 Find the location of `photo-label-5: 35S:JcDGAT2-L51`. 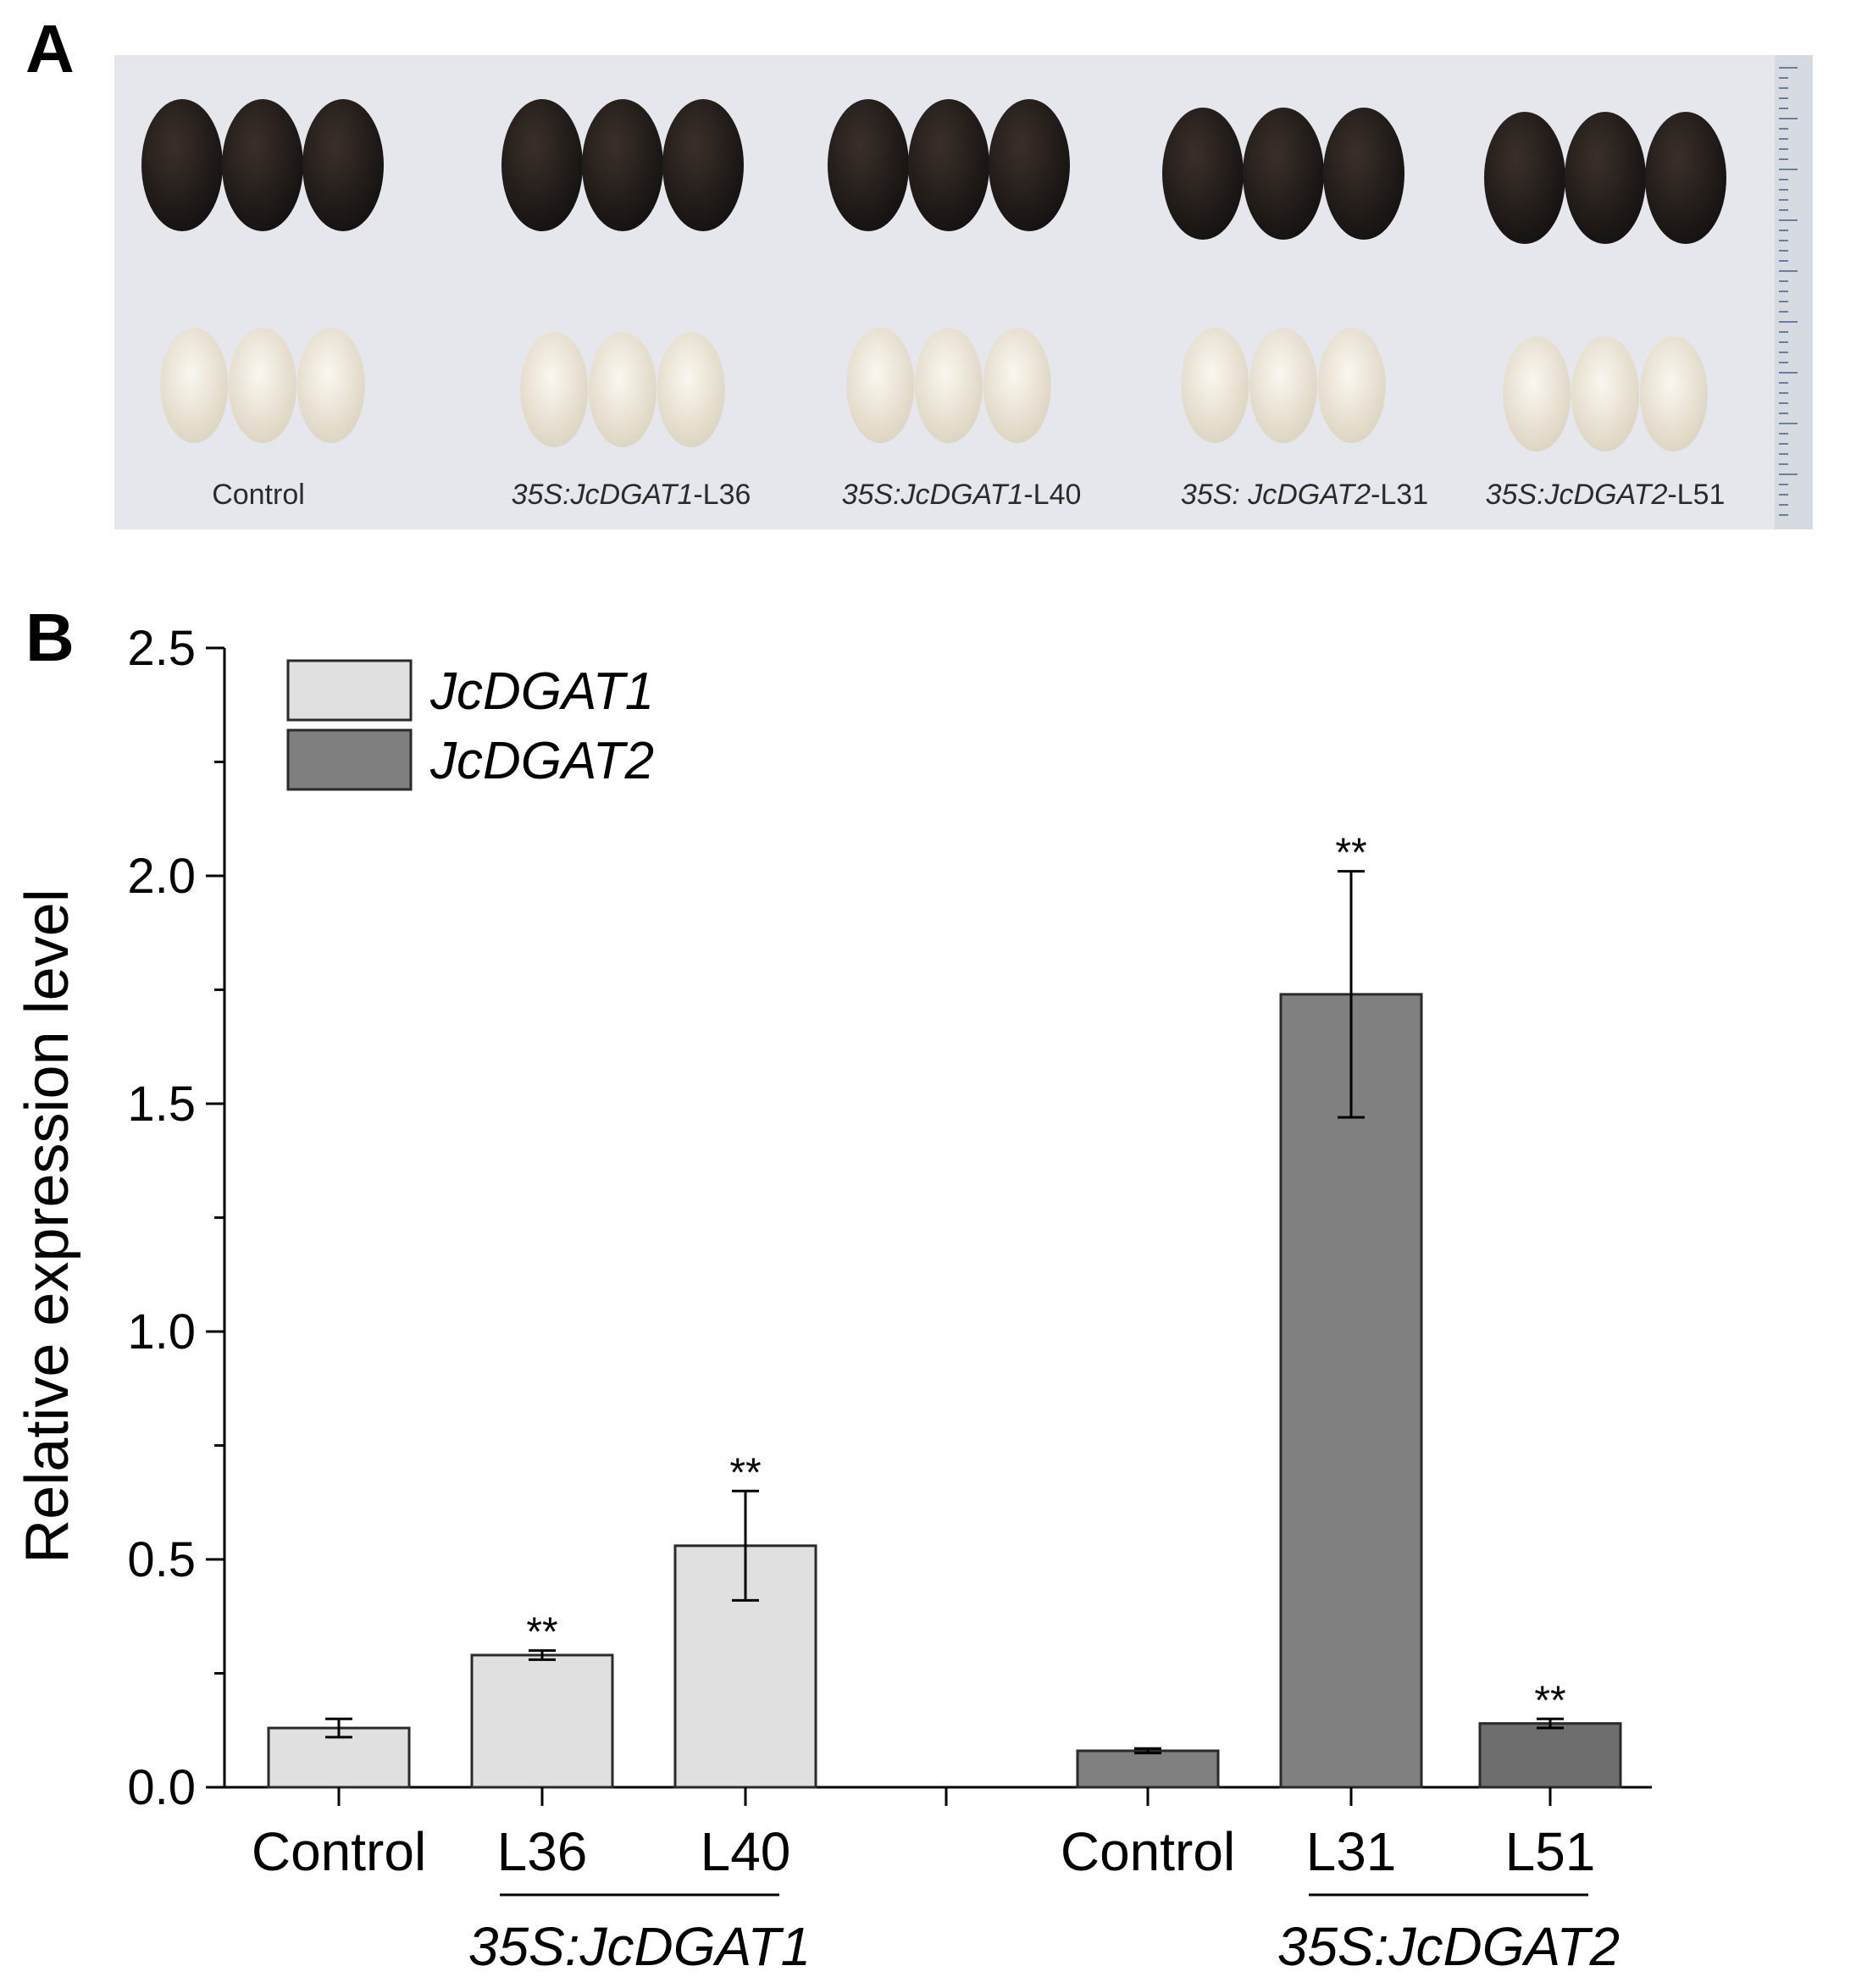

photo-label-5: 35S:JcDGAT2-L51 is located at coordinates (1606, 495).